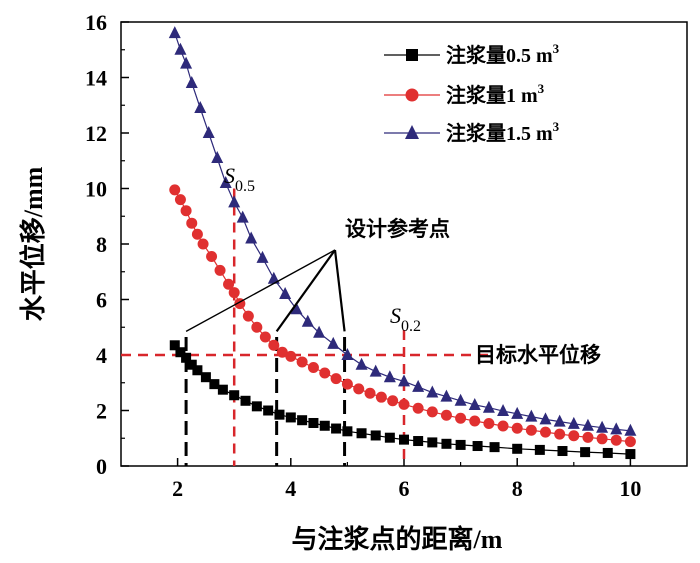 Image resolution: width=700 pixels, height=563 pixels. What do you see at coordinates (397, 539) in the screenshot?
I see `x-axis-title: 与注浆点的距离/m` at bounding box center [397, 539].